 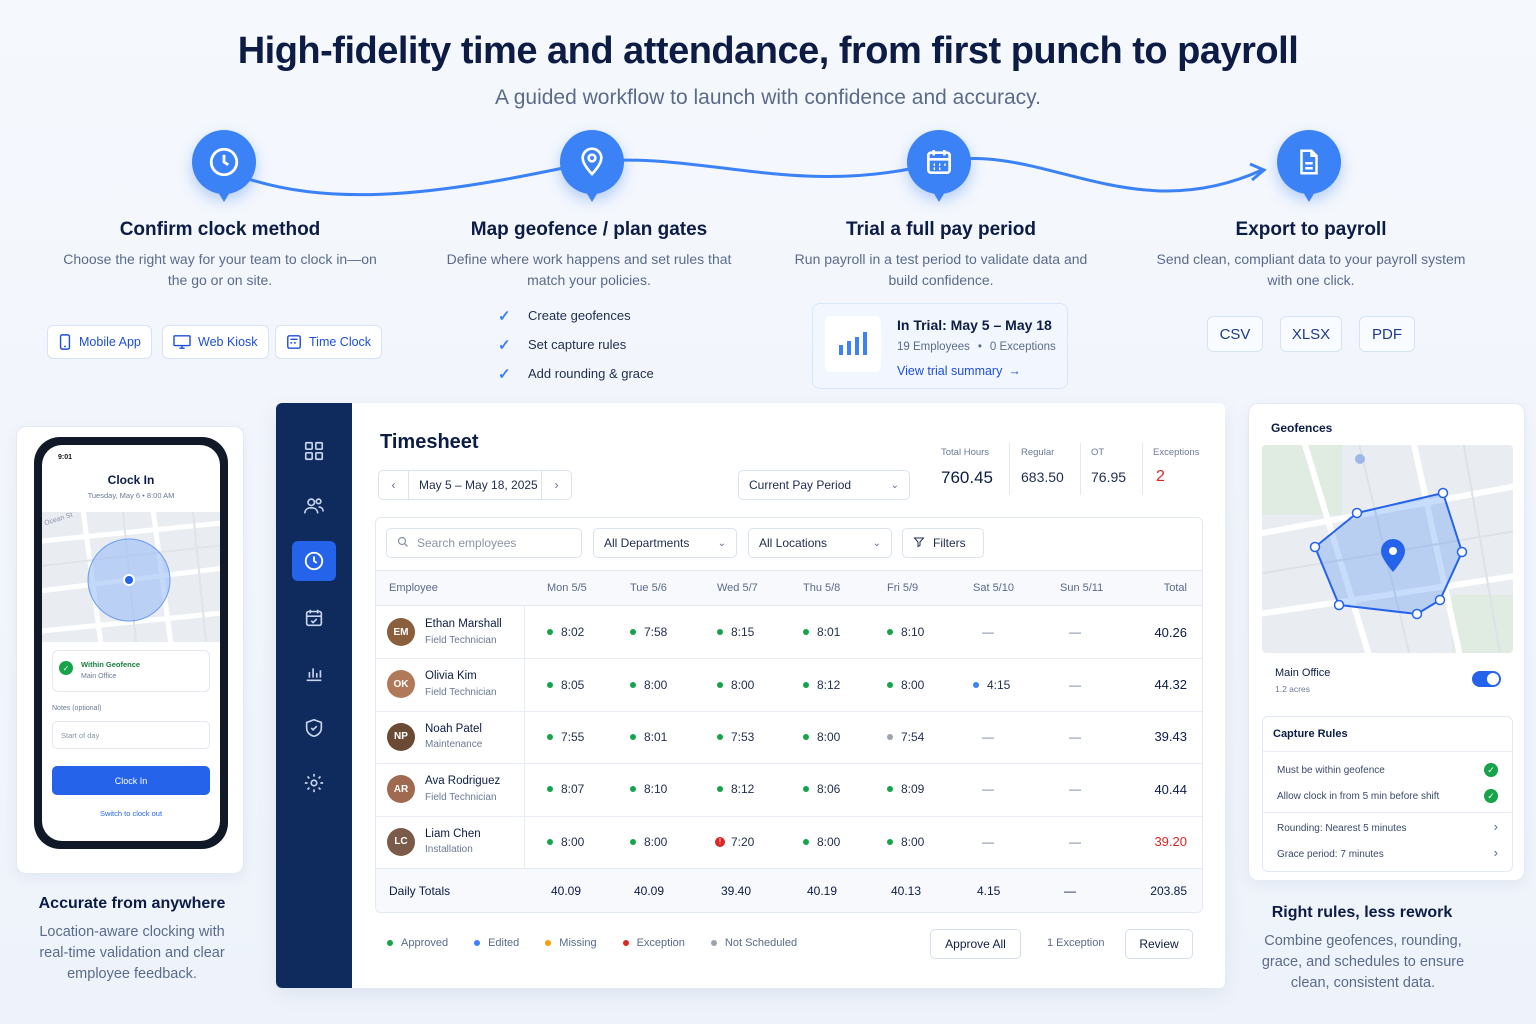 What do you see at coordinates (1082, 588) in the screenshot?
I see `column-header: Sun 5/11` at bounding box center [1082, 588].